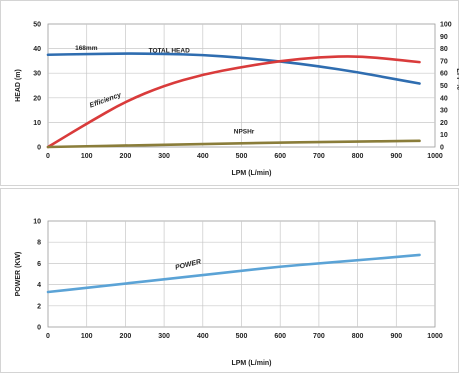 This screenshot has height=374, width=459. Describe the element at coordinates (37, 98) in the screenshot. I see `y-tick-label: 20` at that location.